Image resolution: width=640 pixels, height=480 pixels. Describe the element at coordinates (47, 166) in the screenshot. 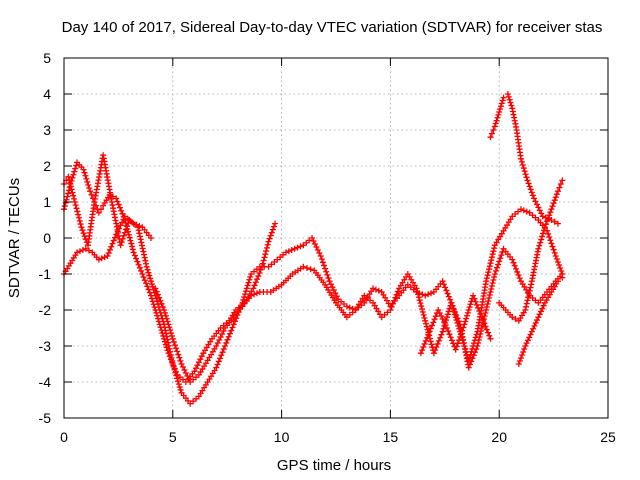

I see `y-tick-label: 2` at that location.